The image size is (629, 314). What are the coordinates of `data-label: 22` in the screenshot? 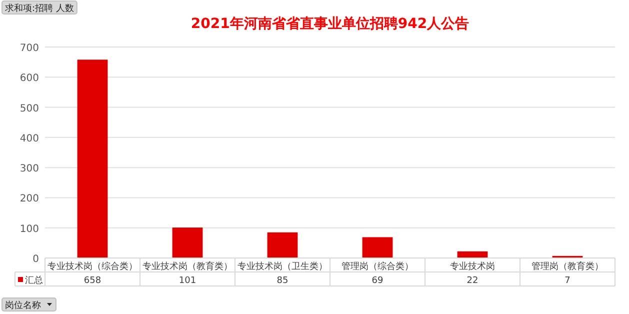 It's located at (472, 281).